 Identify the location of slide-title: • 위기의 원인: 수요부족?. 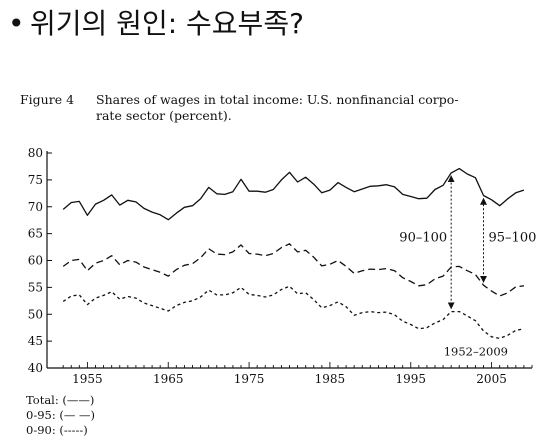
(156, 22).